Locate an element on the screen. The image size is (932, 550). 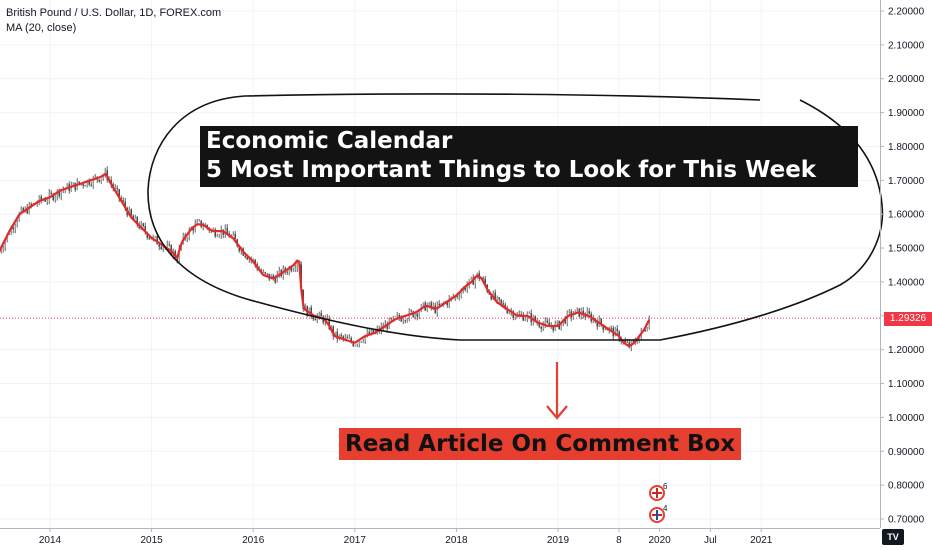
time-tick-label: 2021 is located at coordinates (761, 540).